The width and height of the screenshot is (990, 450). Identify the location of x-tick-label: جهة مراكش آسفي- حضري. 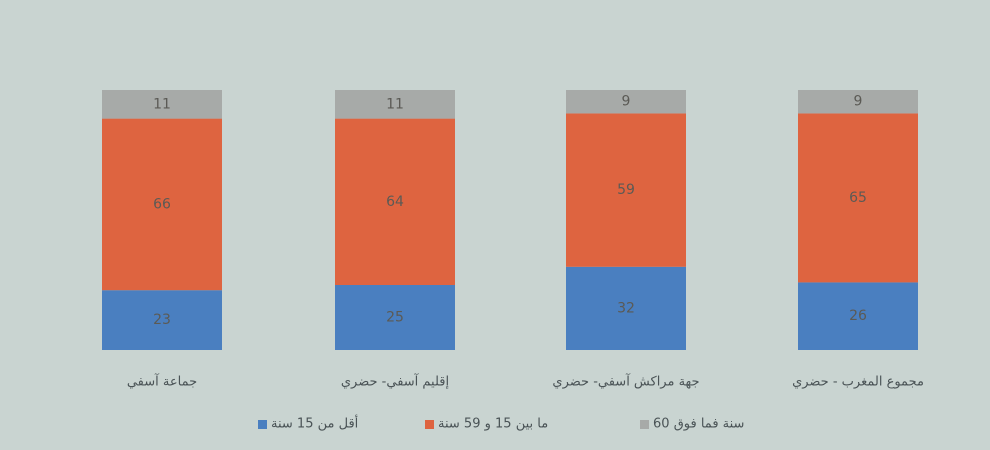
(625, 381).